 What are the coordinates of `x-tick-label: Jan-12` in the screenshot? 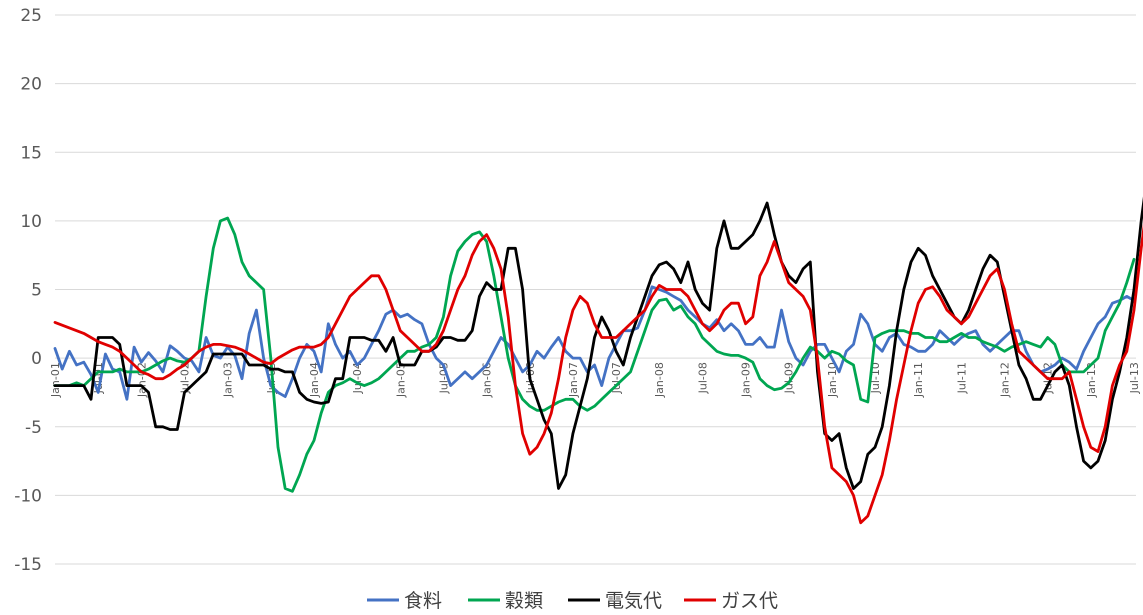 It's located at (1005, 380).